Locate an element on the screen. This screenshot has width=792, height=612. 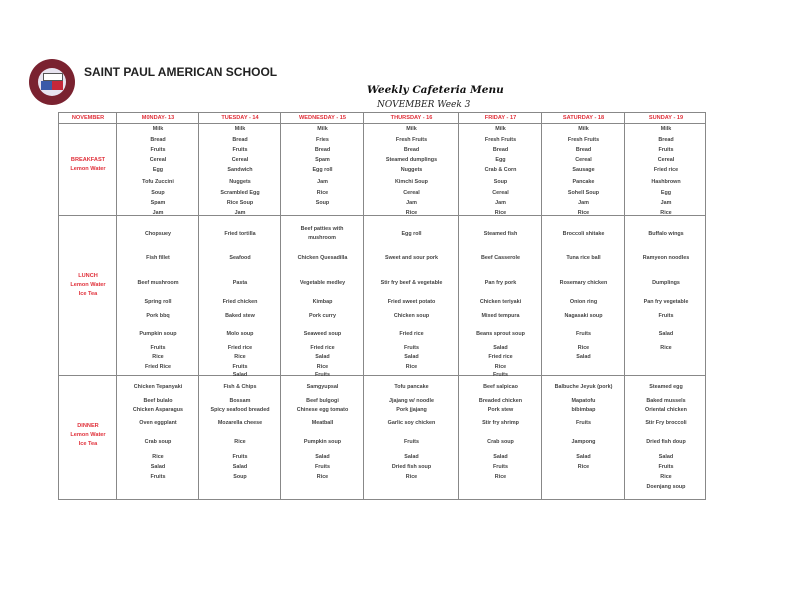
row-divider is located at coordinates (382, 375).